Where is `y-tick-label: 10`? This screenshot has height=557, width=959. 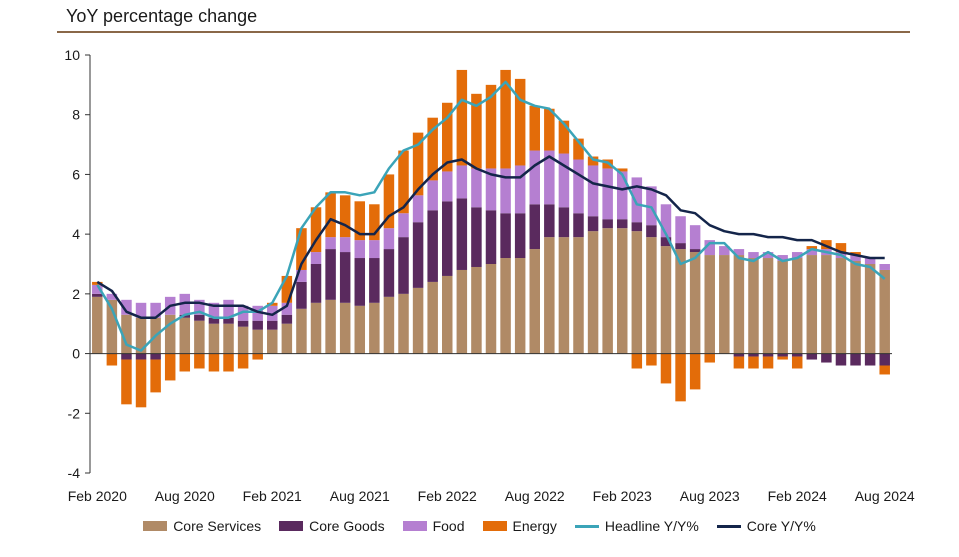 y-tick-label: 10 is located at coordinates (72, 55).